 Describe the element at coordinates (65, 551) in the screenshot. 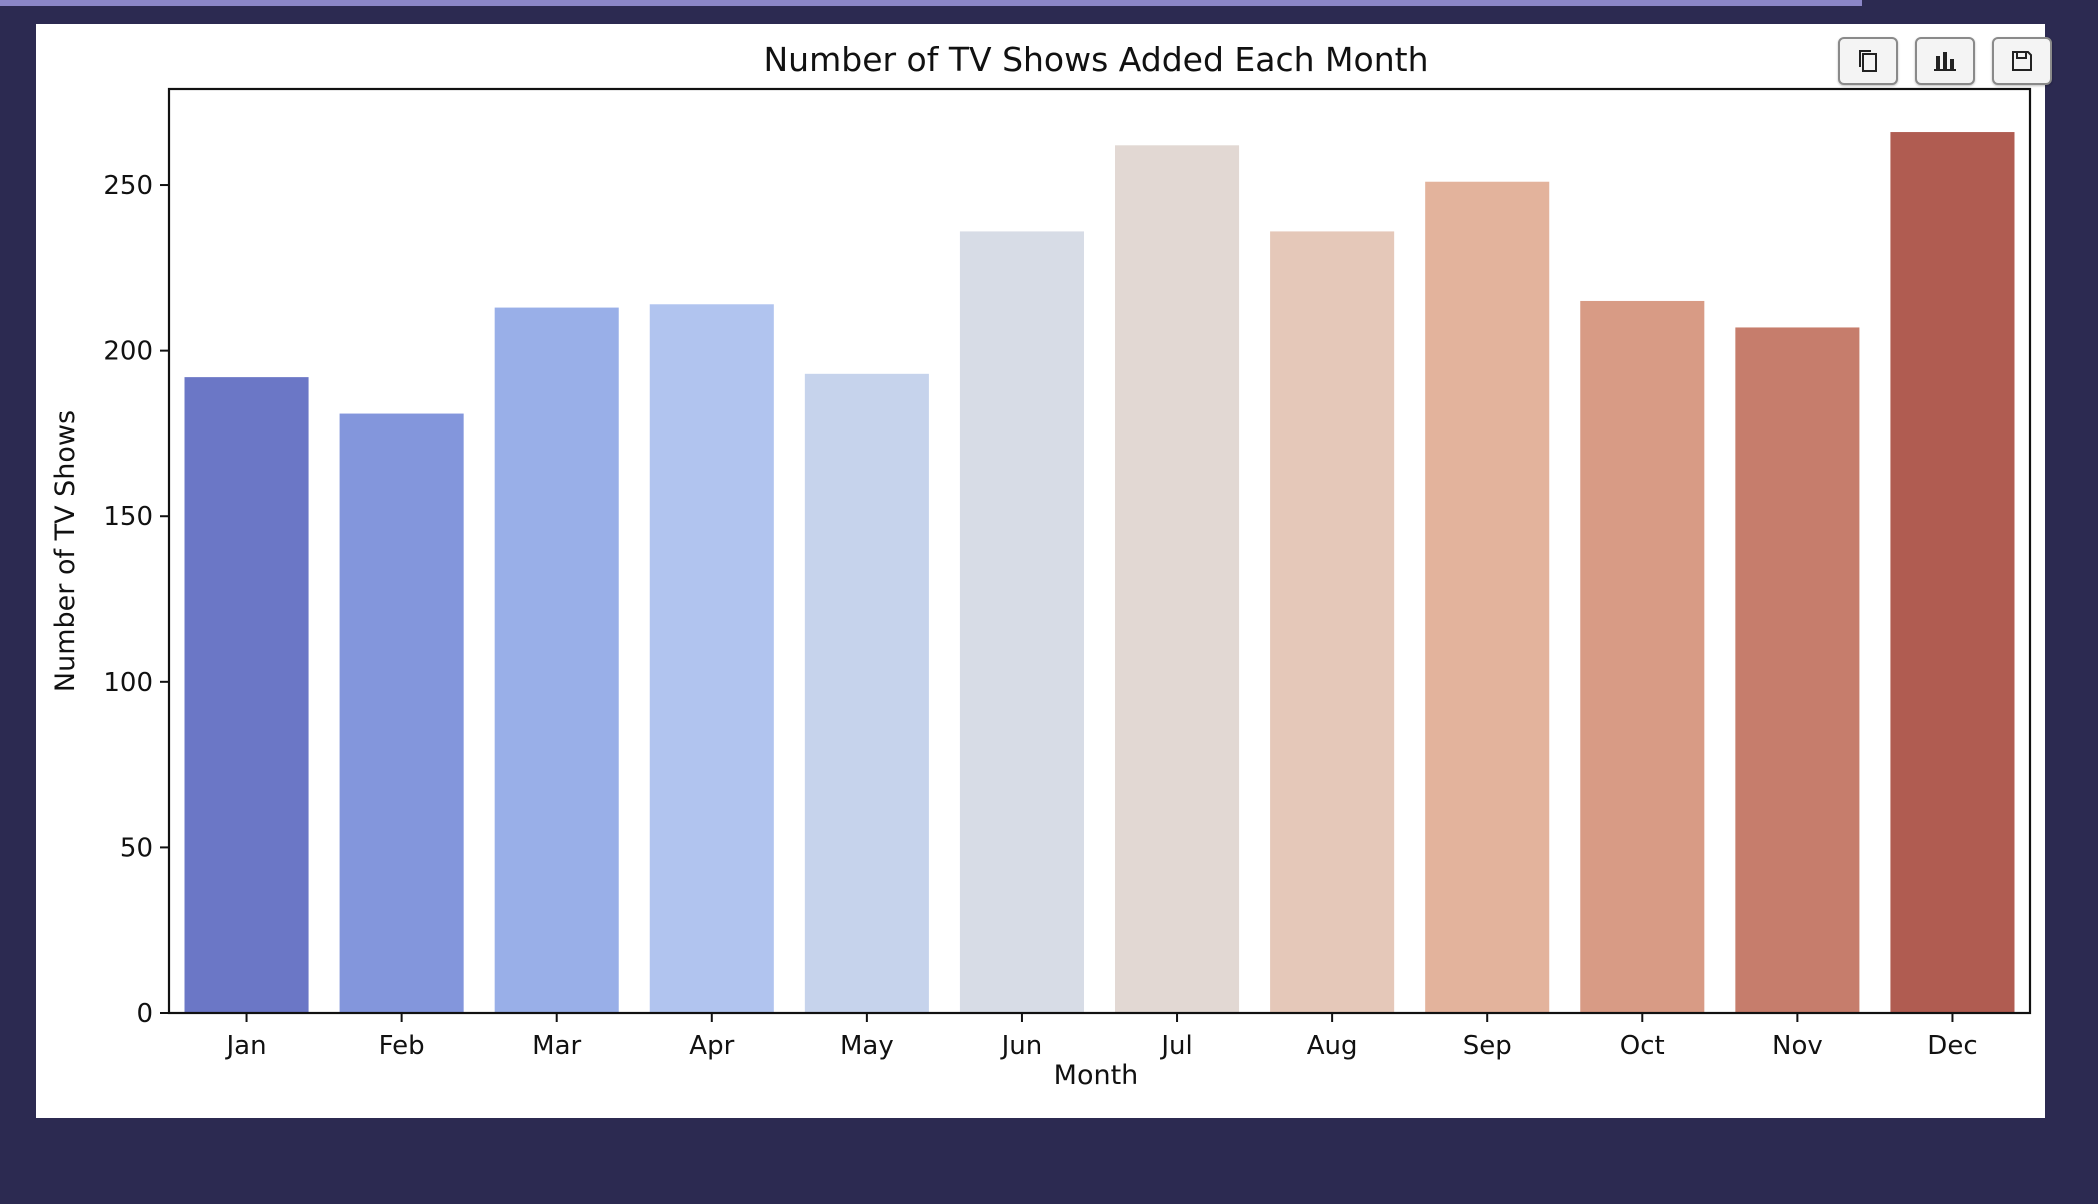

I see `y-axis-label: Number of TV Shows` at that location.